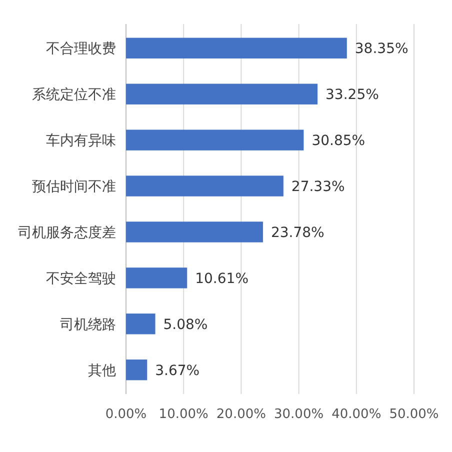  What do you see at coordinates (357, 414) in the screenshot?
I see `x-tick-label: 40.00%` at bounding box center [357, 414].